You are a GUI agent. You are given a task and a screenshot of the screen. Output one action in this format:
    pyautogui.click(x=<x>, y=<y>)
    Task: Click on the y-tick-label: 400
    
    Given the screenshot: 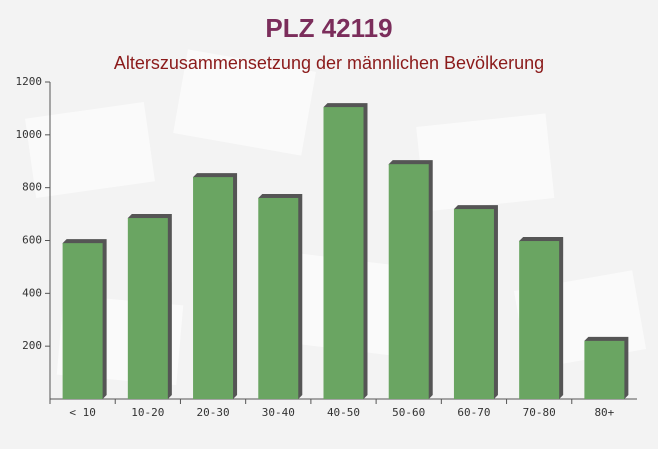 What is the action you would take?
    pyautogui.click(x=32, y=292)
    